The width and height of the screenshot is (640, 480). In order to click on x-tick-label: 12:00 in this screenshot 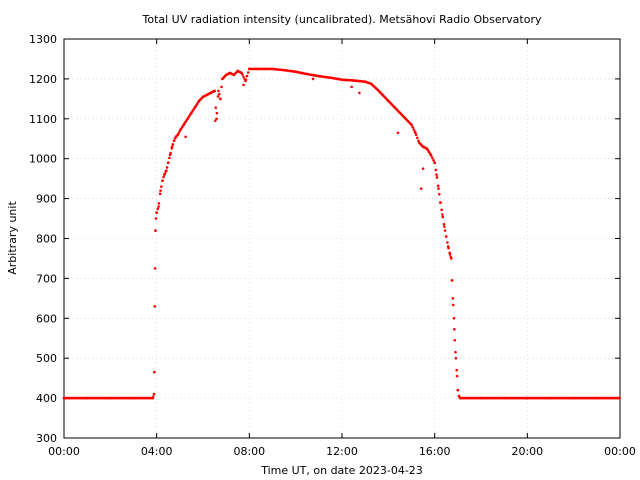, I will do `click(342, 451)`.